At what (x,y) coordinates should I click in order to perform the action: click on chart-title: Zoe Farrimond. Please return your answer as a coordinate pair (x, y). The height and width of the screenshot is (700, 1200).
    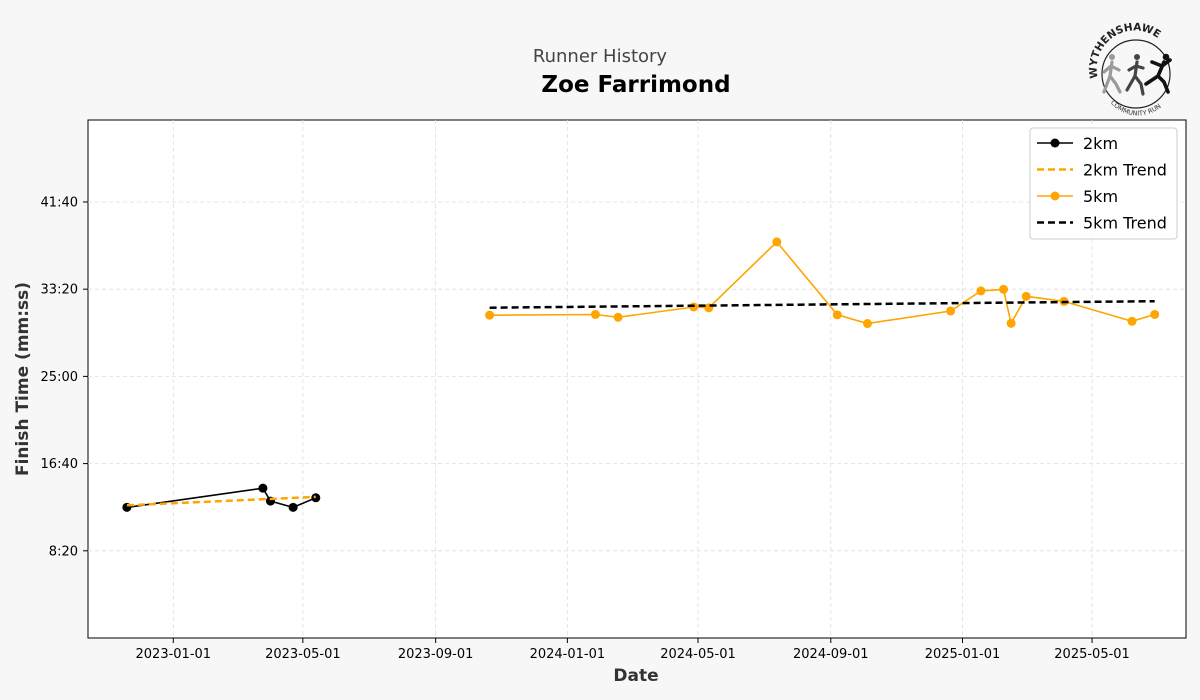
    Looking at the image, I should click on (636, 85).